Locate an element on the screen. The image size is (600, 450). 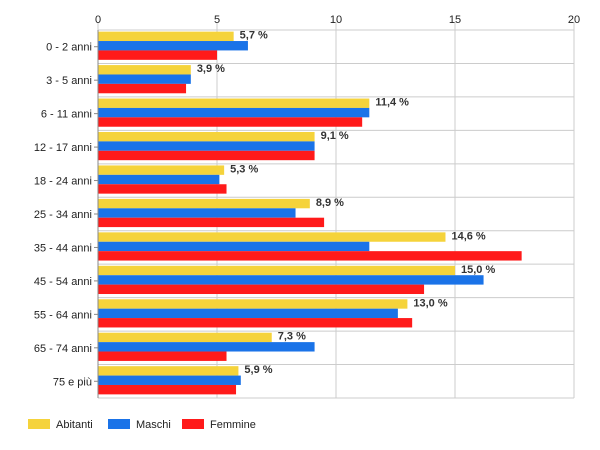
category-label: 25 - 34 anni is located at coordinates (63, 215).